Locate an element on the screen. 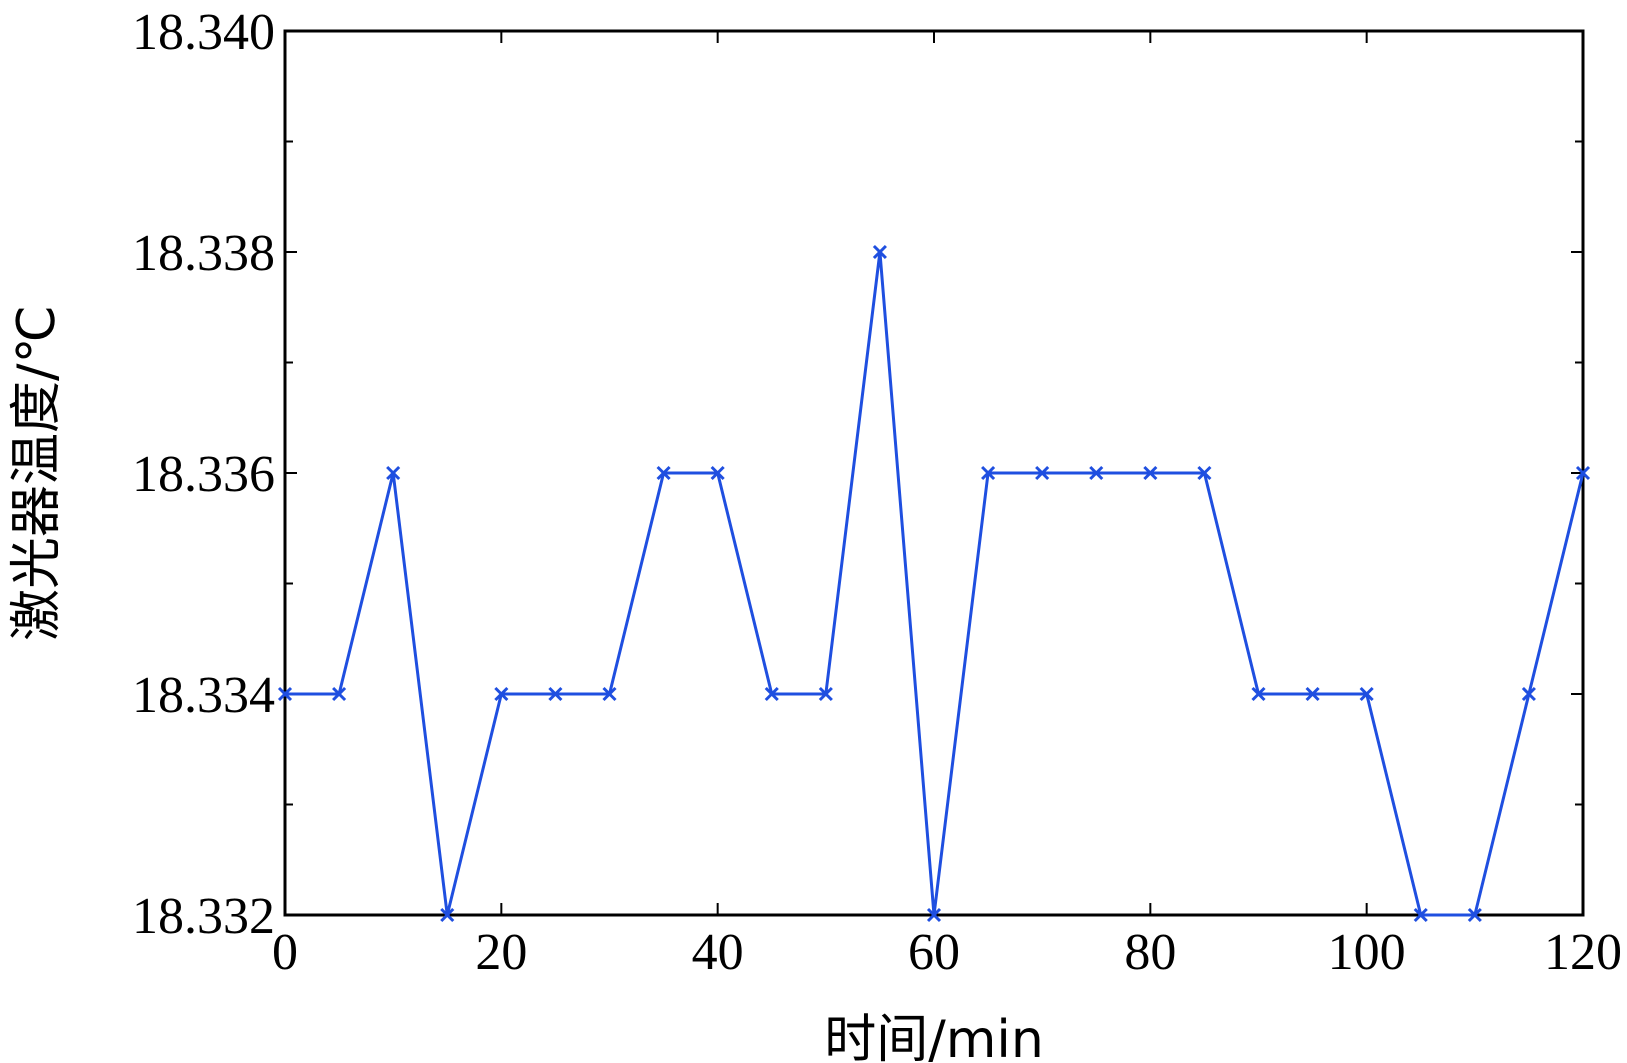  y-tick-label: 18.336 is located at coordinates (203, 474).